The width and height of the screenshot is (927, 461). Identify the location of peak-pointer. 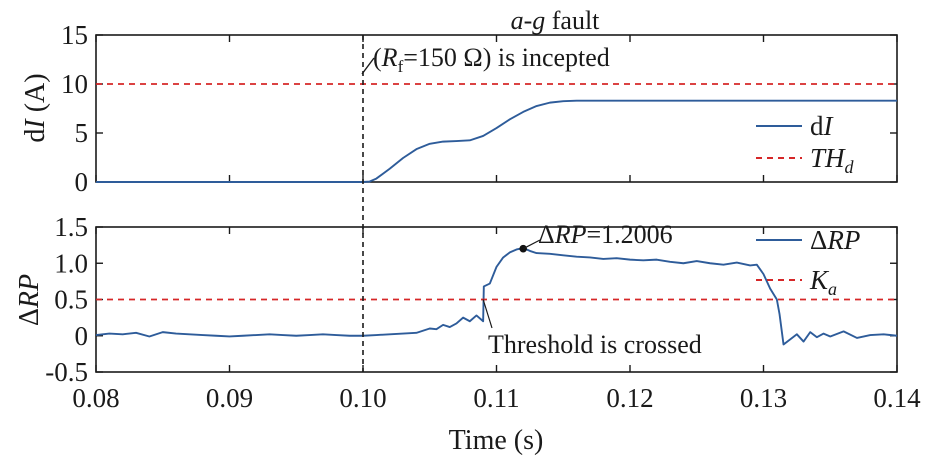
(531, 244).